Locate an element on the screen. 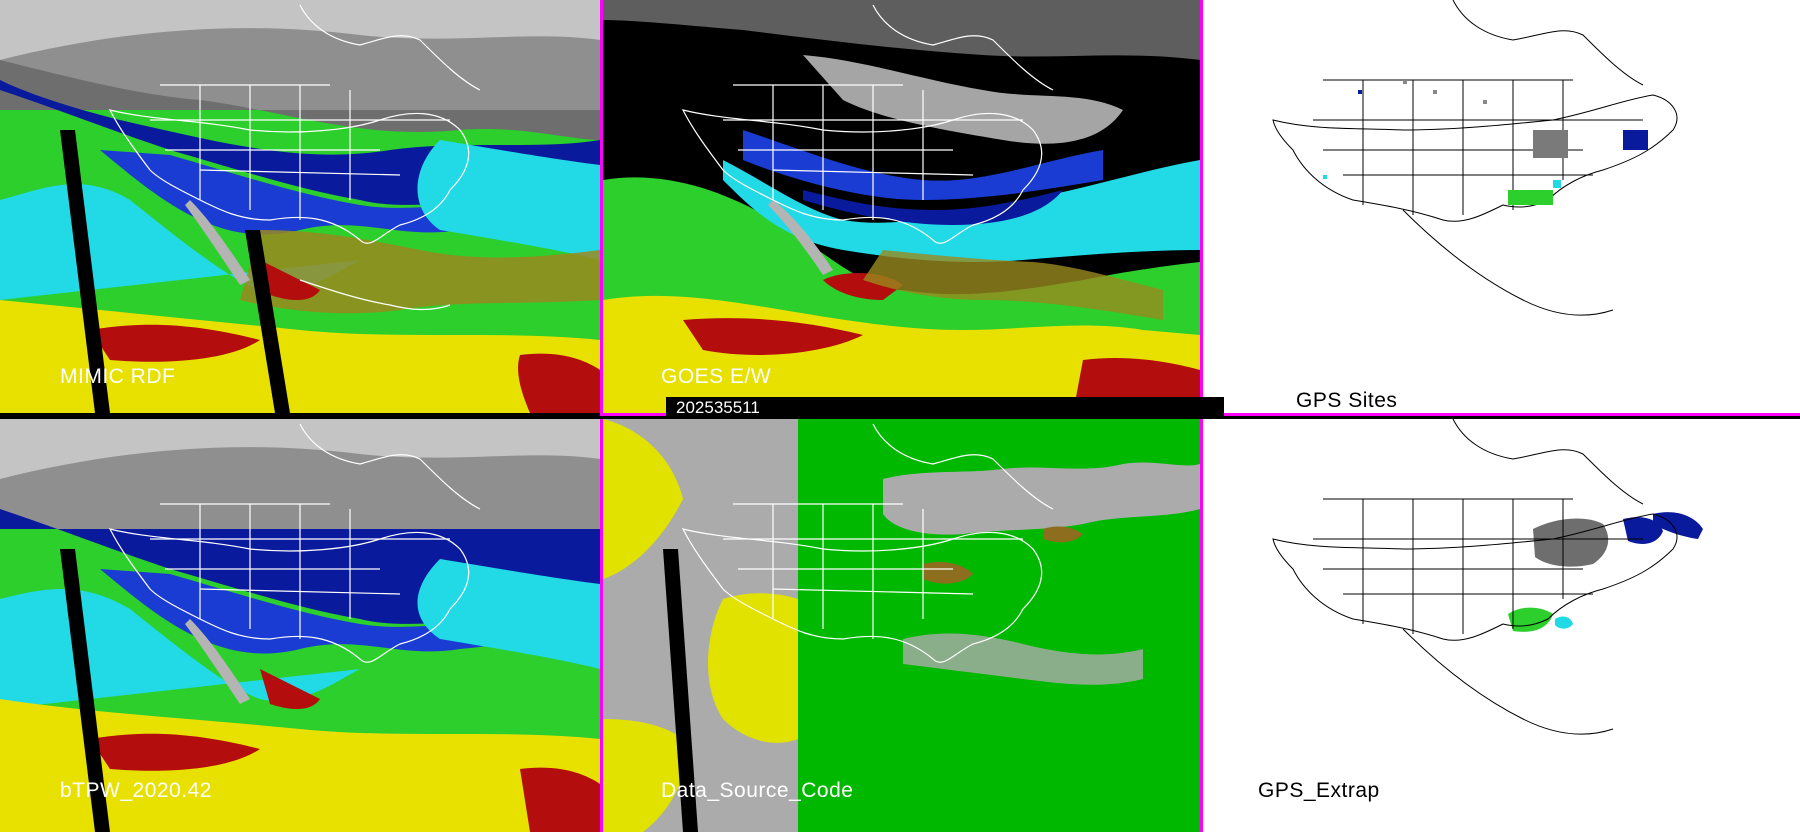  gps-extrap-fields-icon is located at coordinates (1605, 572).